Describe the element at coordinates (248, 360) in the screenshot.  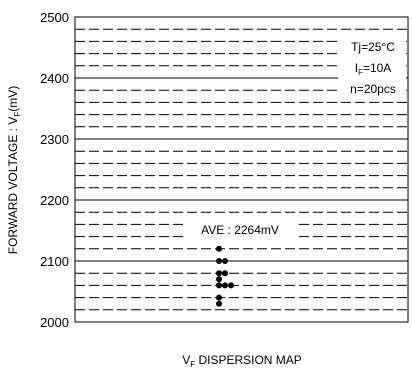
I see `xlabel-rest: DISPERSION MAP` at that location.